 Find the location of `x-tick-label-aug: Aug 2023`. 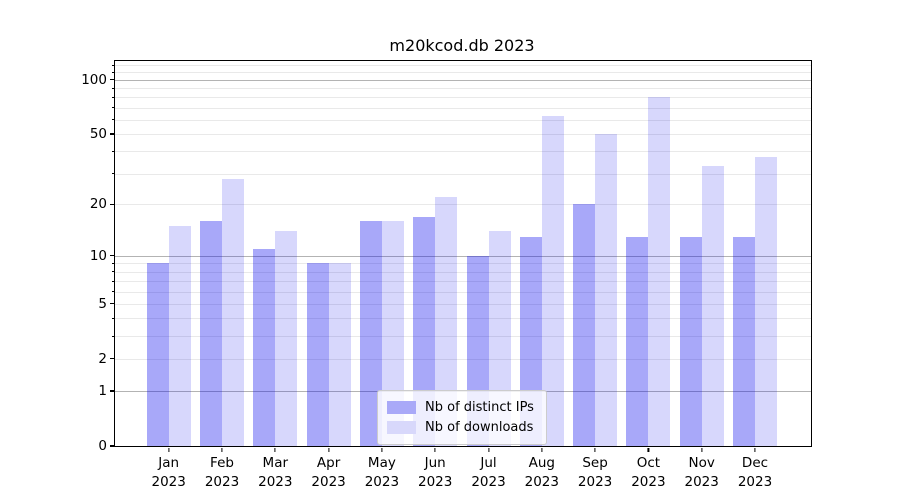

x-tick-label-aug: Aug 2023 is located at coordinates (541, 472).